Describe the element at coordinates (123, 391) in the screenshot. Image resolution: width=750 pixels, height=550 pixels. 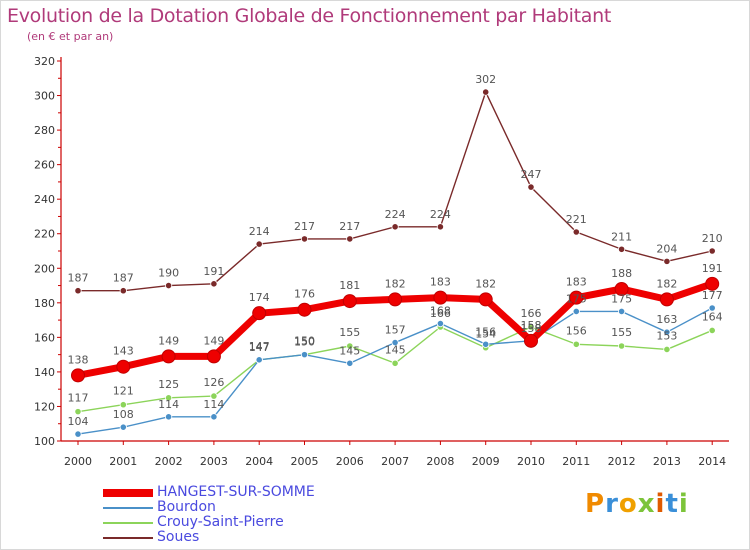
I see `data-label: 121` at that location.